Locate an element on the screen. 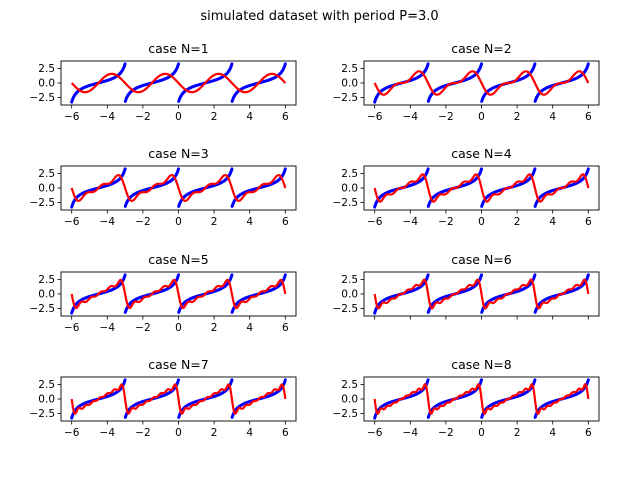  subplot-5: case N=5 2.5 0.0 −2.5 −6 −4 −2 0 2 4 6 is located at coordinates (163, 293).